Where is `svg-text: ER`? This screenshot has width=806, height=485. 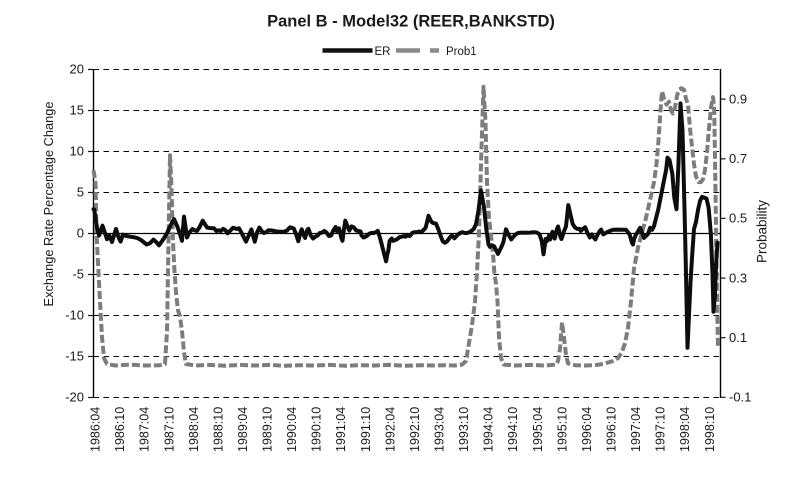
svg-text: ER is located at coordinates (383, 52).